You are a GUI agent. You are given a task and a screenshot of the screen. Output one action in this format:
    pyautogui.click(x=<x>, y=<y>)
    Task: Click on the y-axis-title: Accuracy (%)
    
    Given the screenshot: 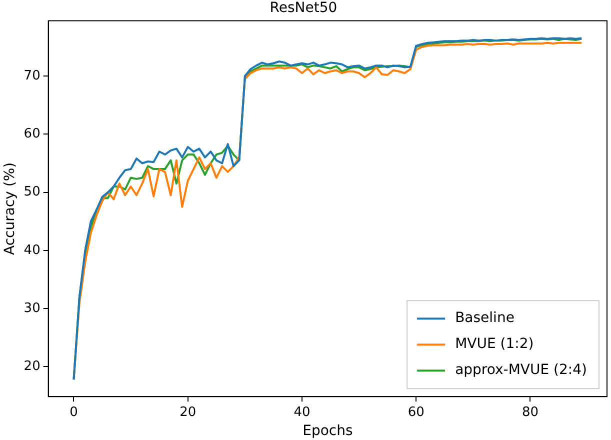 What is the action you would take?
    pyautogui.click(x=10, y=208)
    